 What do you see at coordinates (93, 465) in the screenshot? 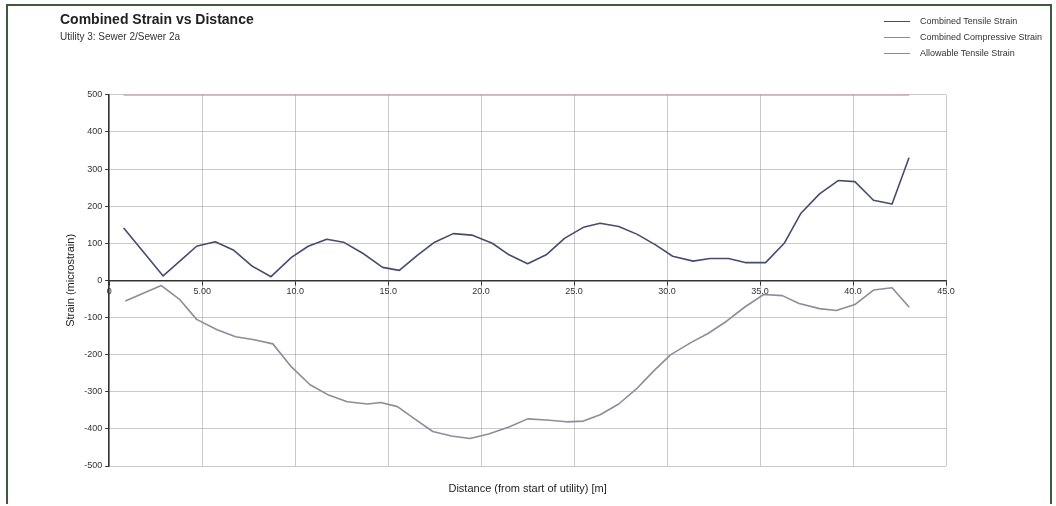
I see `y-tick-label: -500` at bounding box center [93, 465].